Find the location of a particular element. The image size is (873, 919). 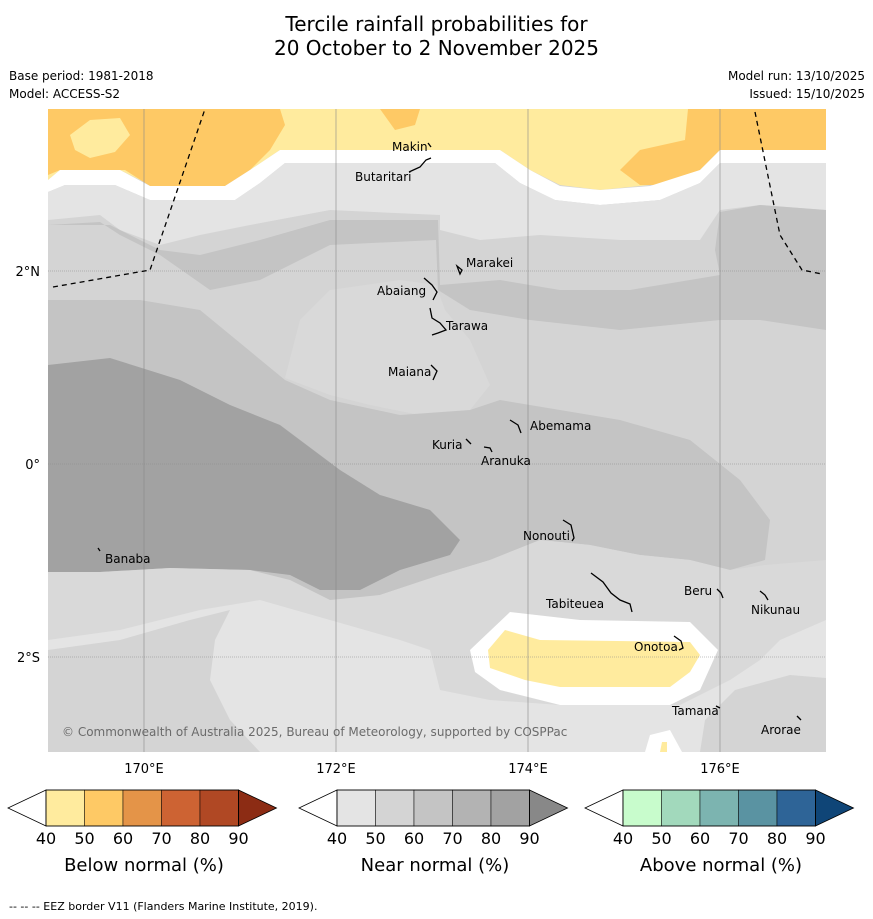

island-nikunau is located at coordinates (764, 595).